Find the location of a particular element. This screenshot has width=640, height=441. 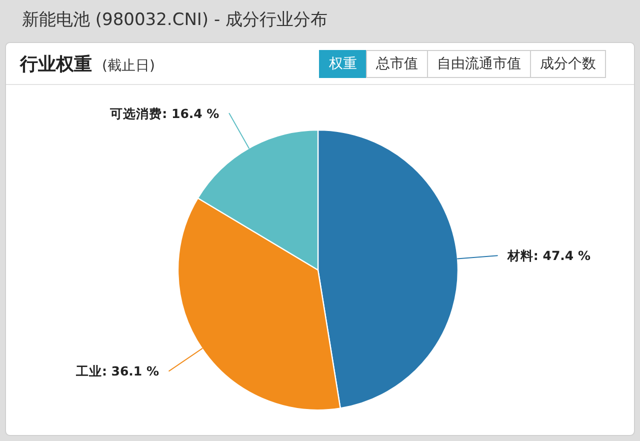

text: 自由流通市值 is located at coordinates (479, 64).